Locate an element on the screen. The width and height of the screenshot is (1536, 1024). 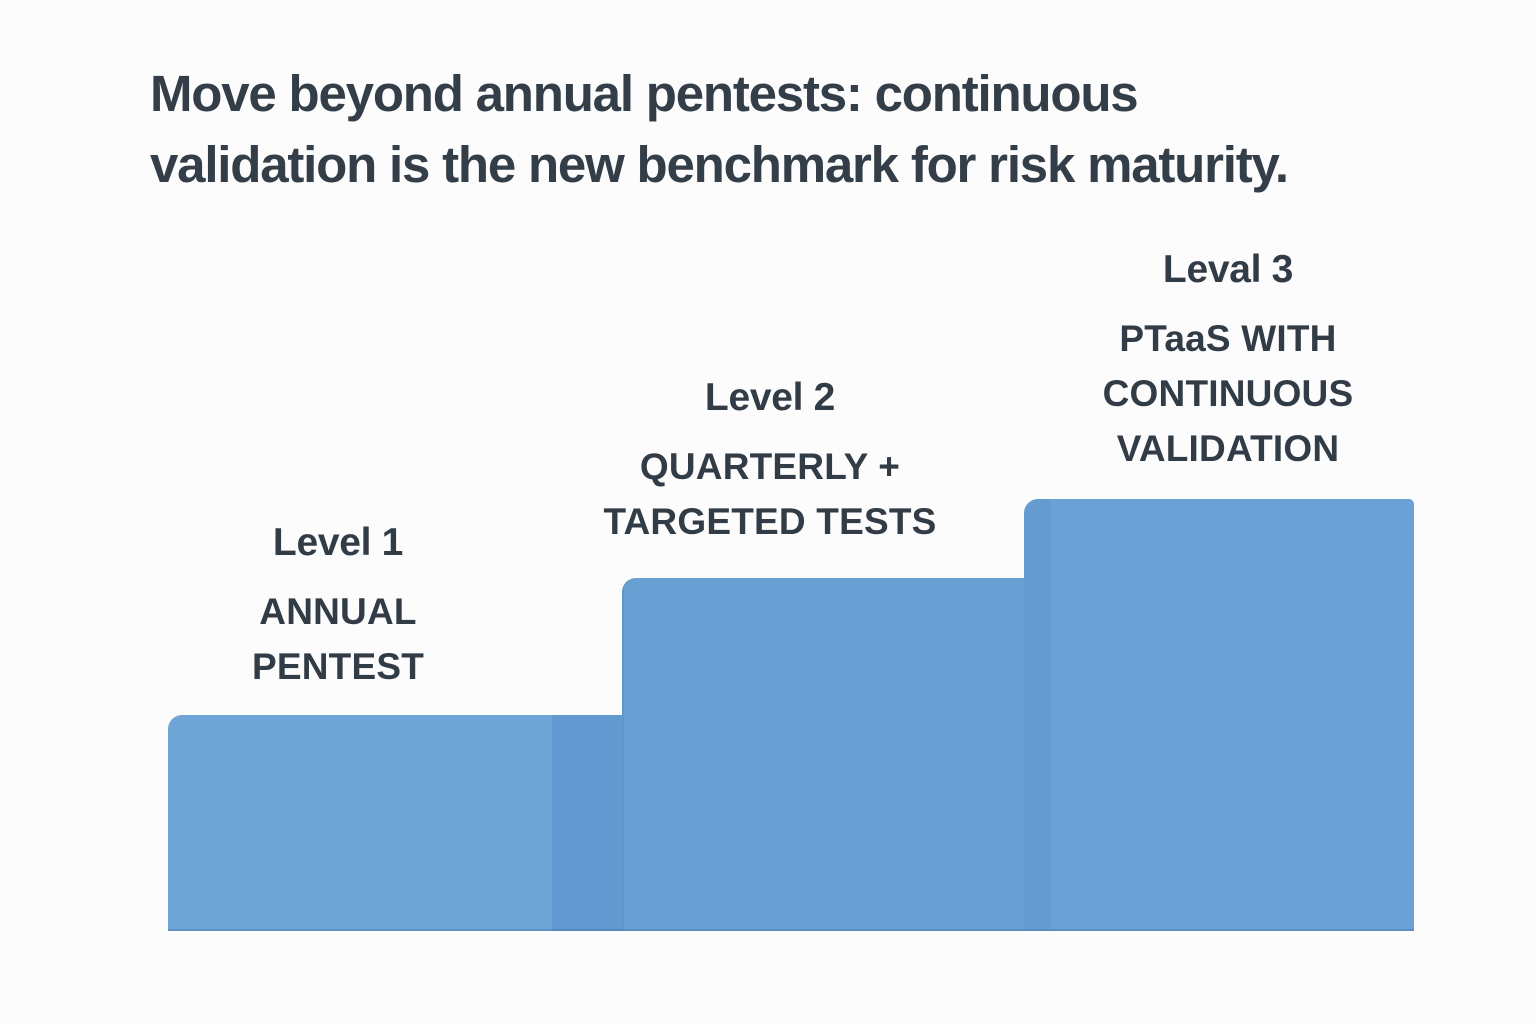
level-2-name: QUARTERLY + TARGETED TESTS is located at coordinates (770, 494).